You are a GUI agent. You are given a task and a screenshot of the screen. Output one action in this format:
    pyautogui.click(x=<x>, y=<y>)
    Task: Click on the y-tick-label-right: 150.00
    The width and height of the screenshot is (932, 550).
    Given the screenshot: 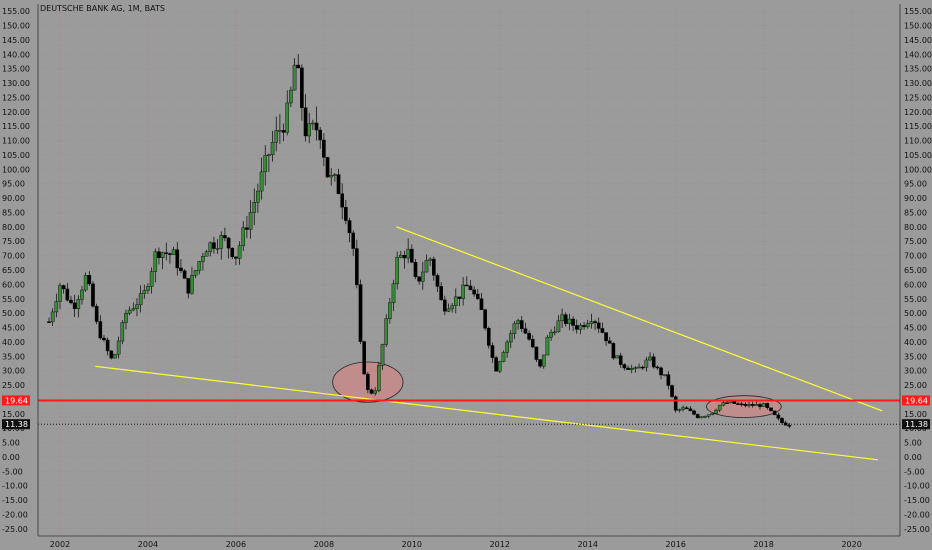 What is the action you would take?
    pyautogui.click(x=918, y=26)
    